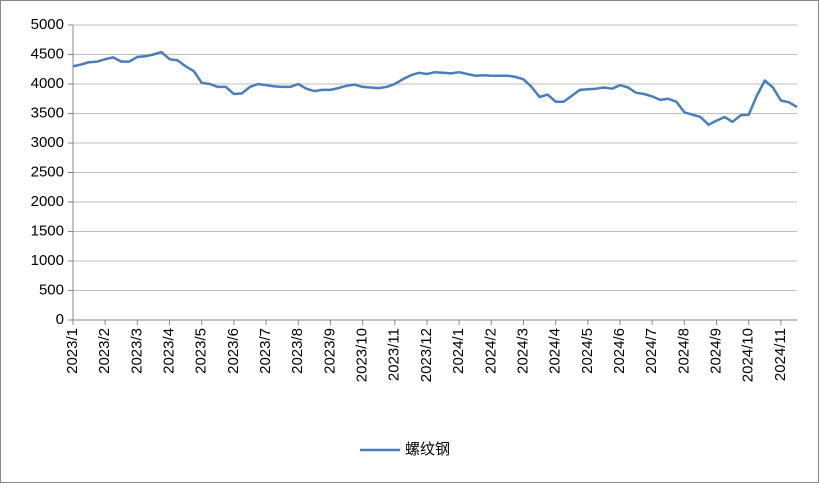 The image size is (819, 488). Describe the element at coordinates (458, 351) in the screenshot. I see `x-tick-label: 2024/1` at that location.